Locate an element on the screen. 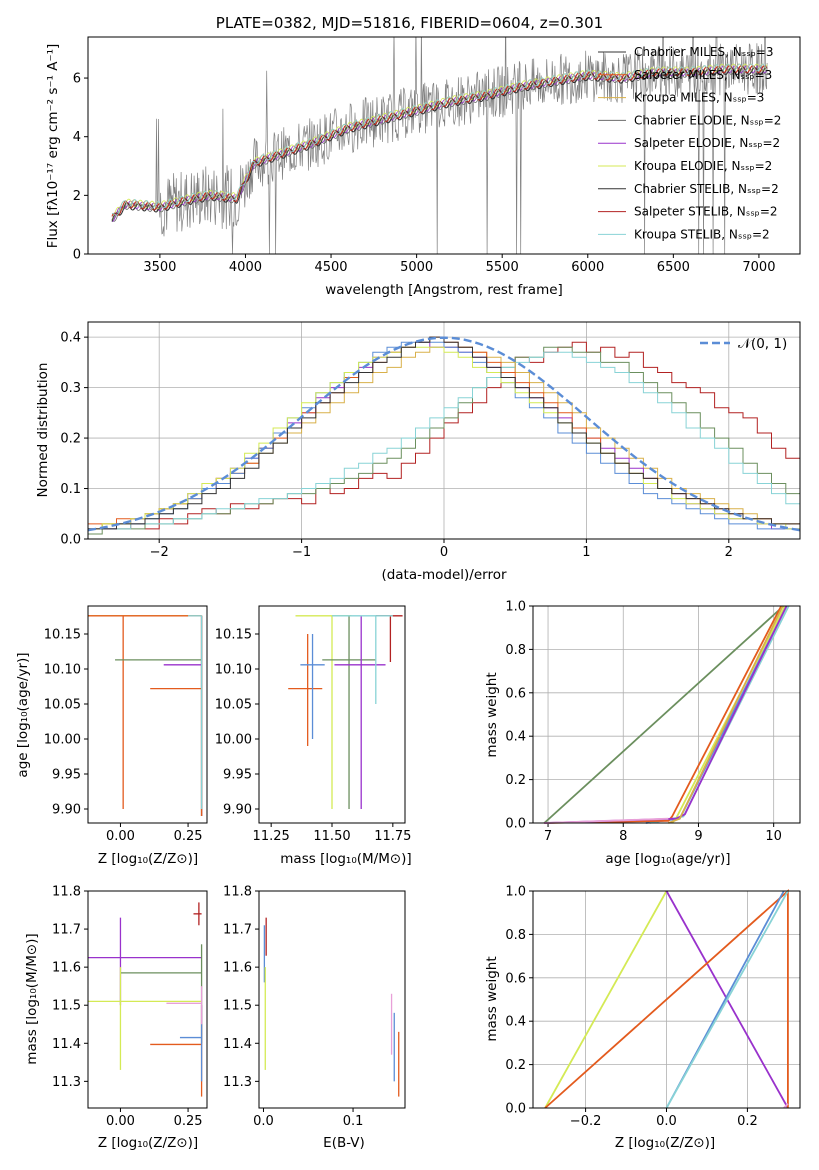 This screenshot has width=819, height=1170. mass_vs_Z-ytick-label: 11.6 is located at coordinates (66, 968).